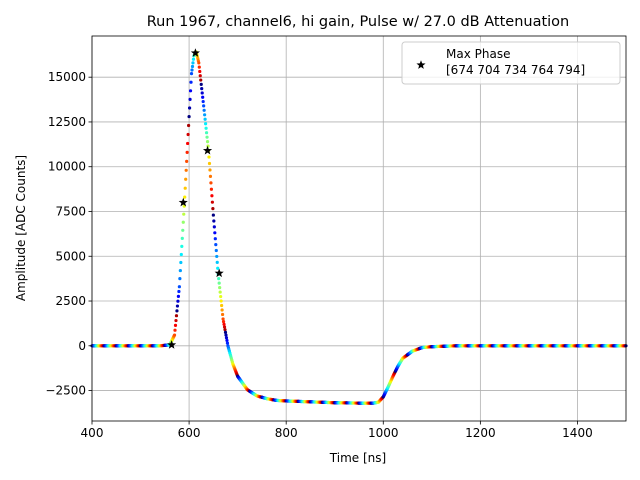  I want to click on x-tick-label: 600, so click(189, 433).